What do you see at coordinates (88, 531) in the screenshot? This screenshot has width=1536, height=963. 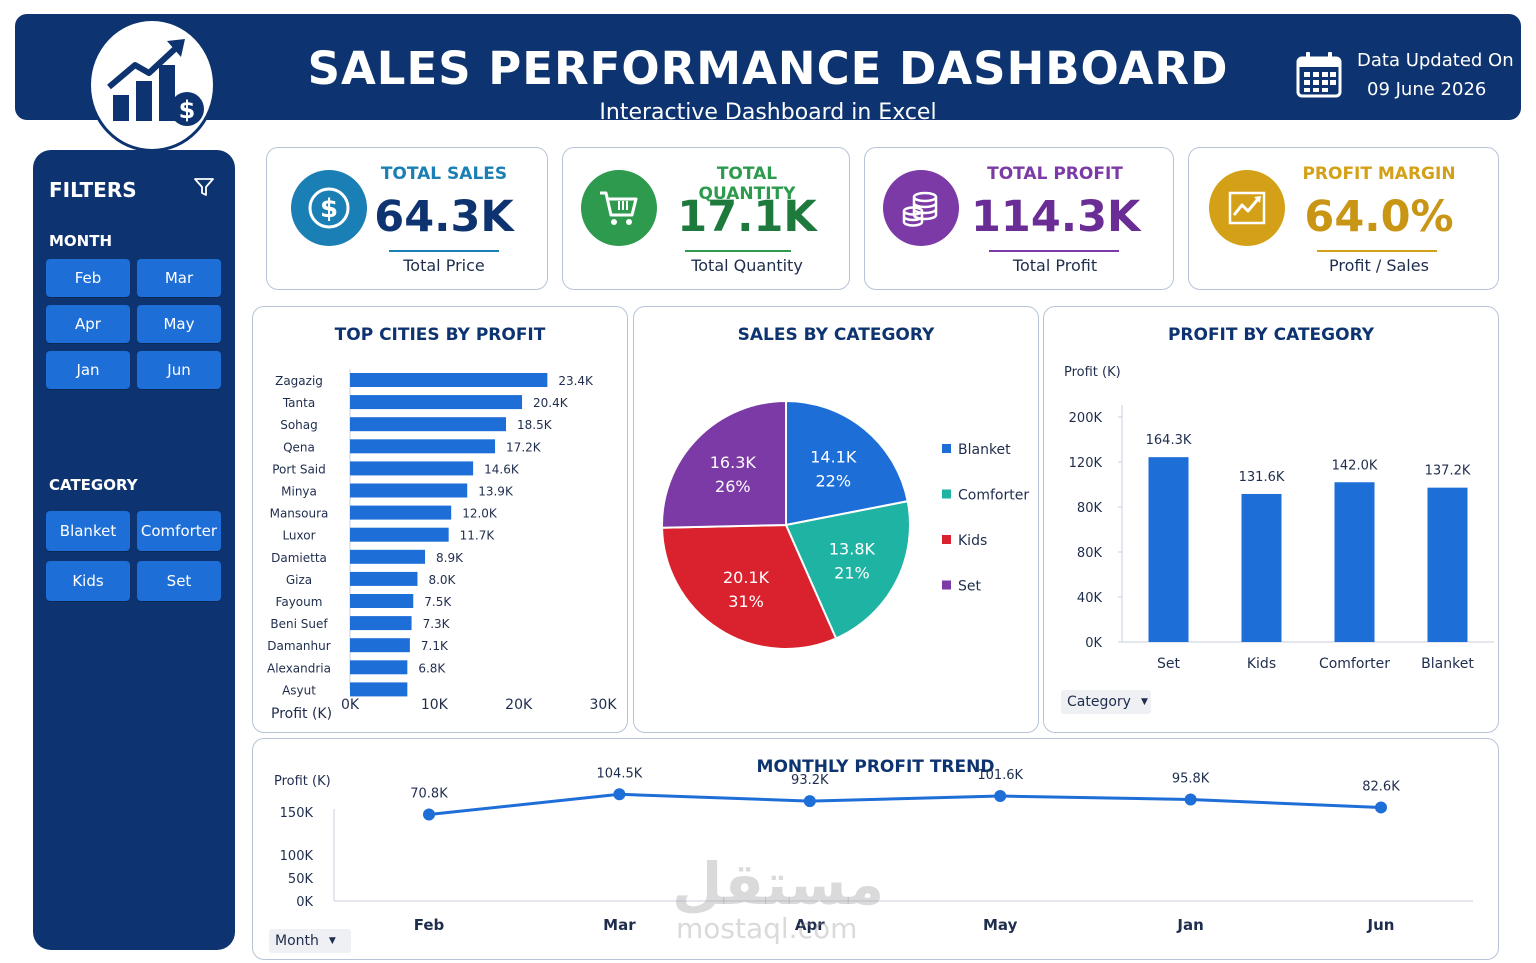 I see `category-filter-blanket: Blanket` at bounding box center [88, 531].